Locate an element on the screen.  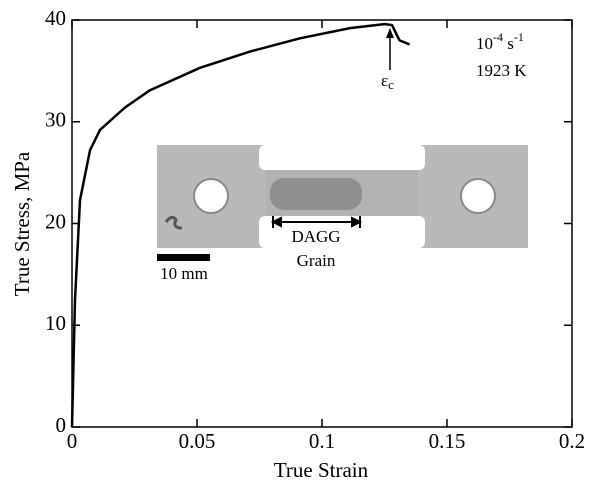
x-tick-label: 0.2 is located at coordinates (572, 441).